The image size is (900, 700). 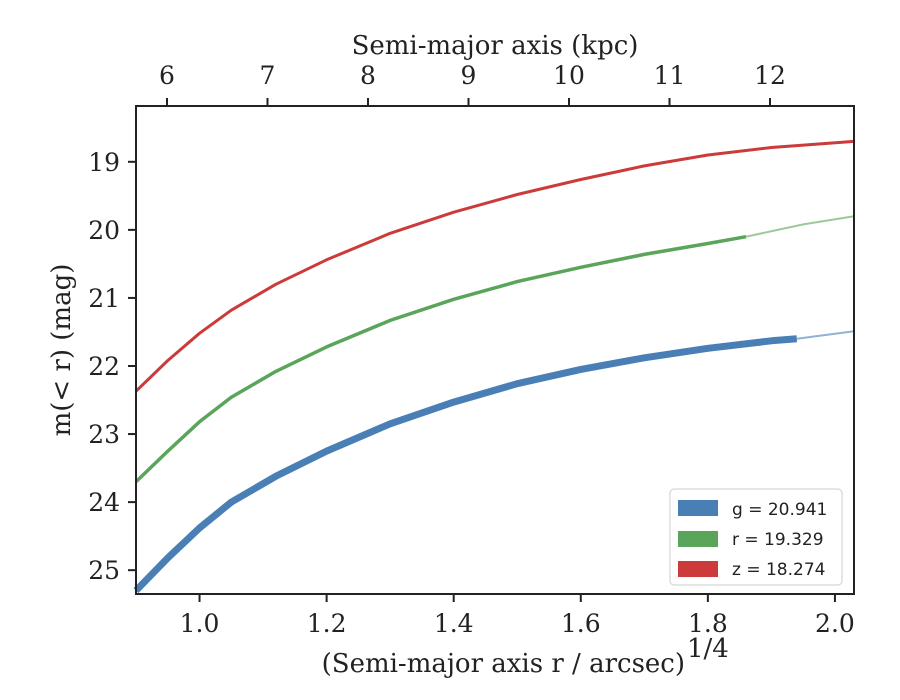 What do you see at coordinates (503, 664) in the screenshot?
I see `x-axis-title: (Semi-major axis r / arcsec)` at bounding box center [503, 664].